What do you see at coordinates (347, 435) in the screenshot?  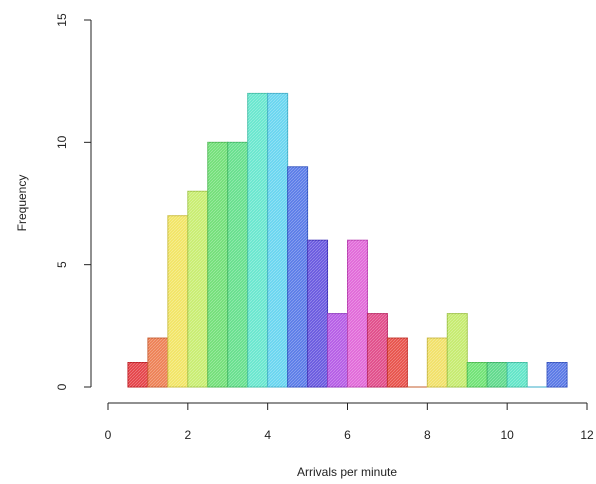 I see `x-tick-label-3: 6` at bounding box center [347, 435].